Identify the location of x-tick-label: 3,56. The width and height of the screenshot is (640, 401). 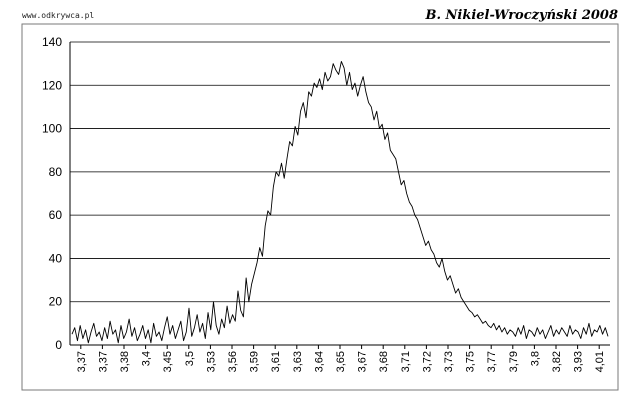
(233, 361).